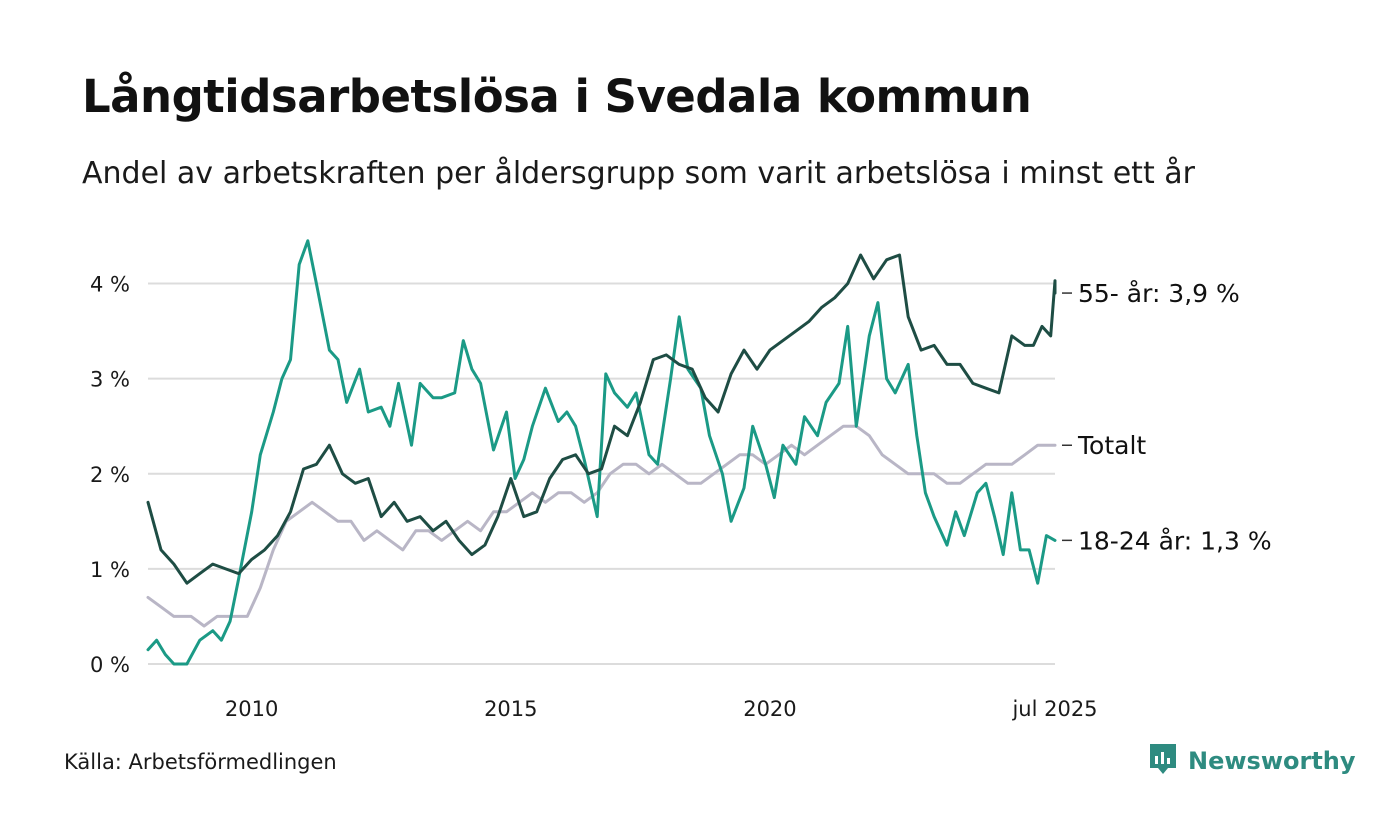 The height and width of the screenshot is (840, 1400). Describe the element at coordinates (110, 570) in the screenshot. I see `y-tick-label: 1 %` at that location.